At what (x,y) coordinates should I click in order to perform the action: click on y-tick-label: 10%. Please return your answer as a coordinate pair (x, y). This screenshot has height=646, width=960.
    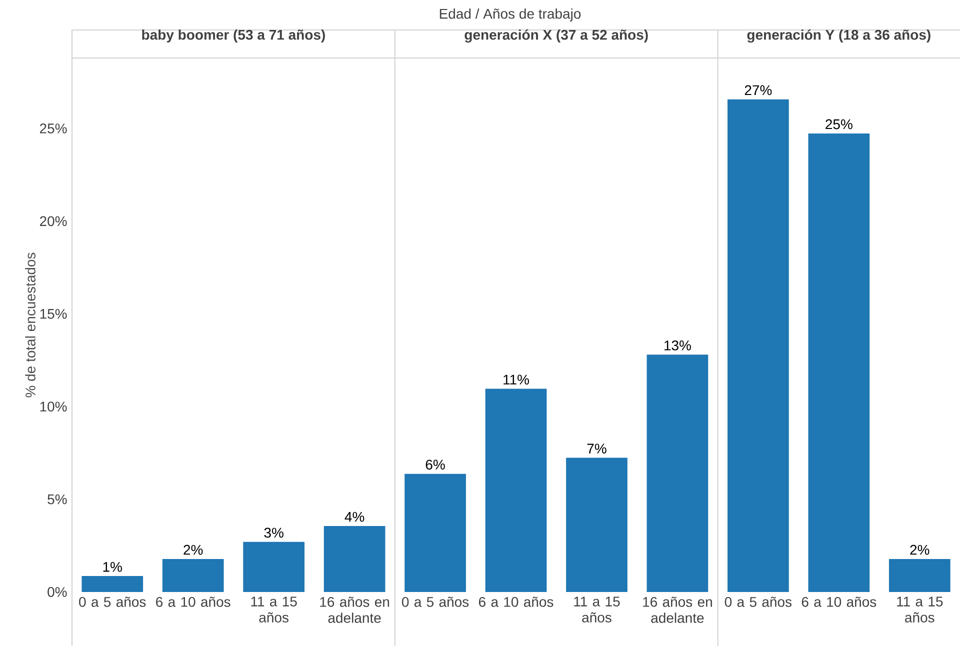
    Looking at the image, I should click on (53, 407).